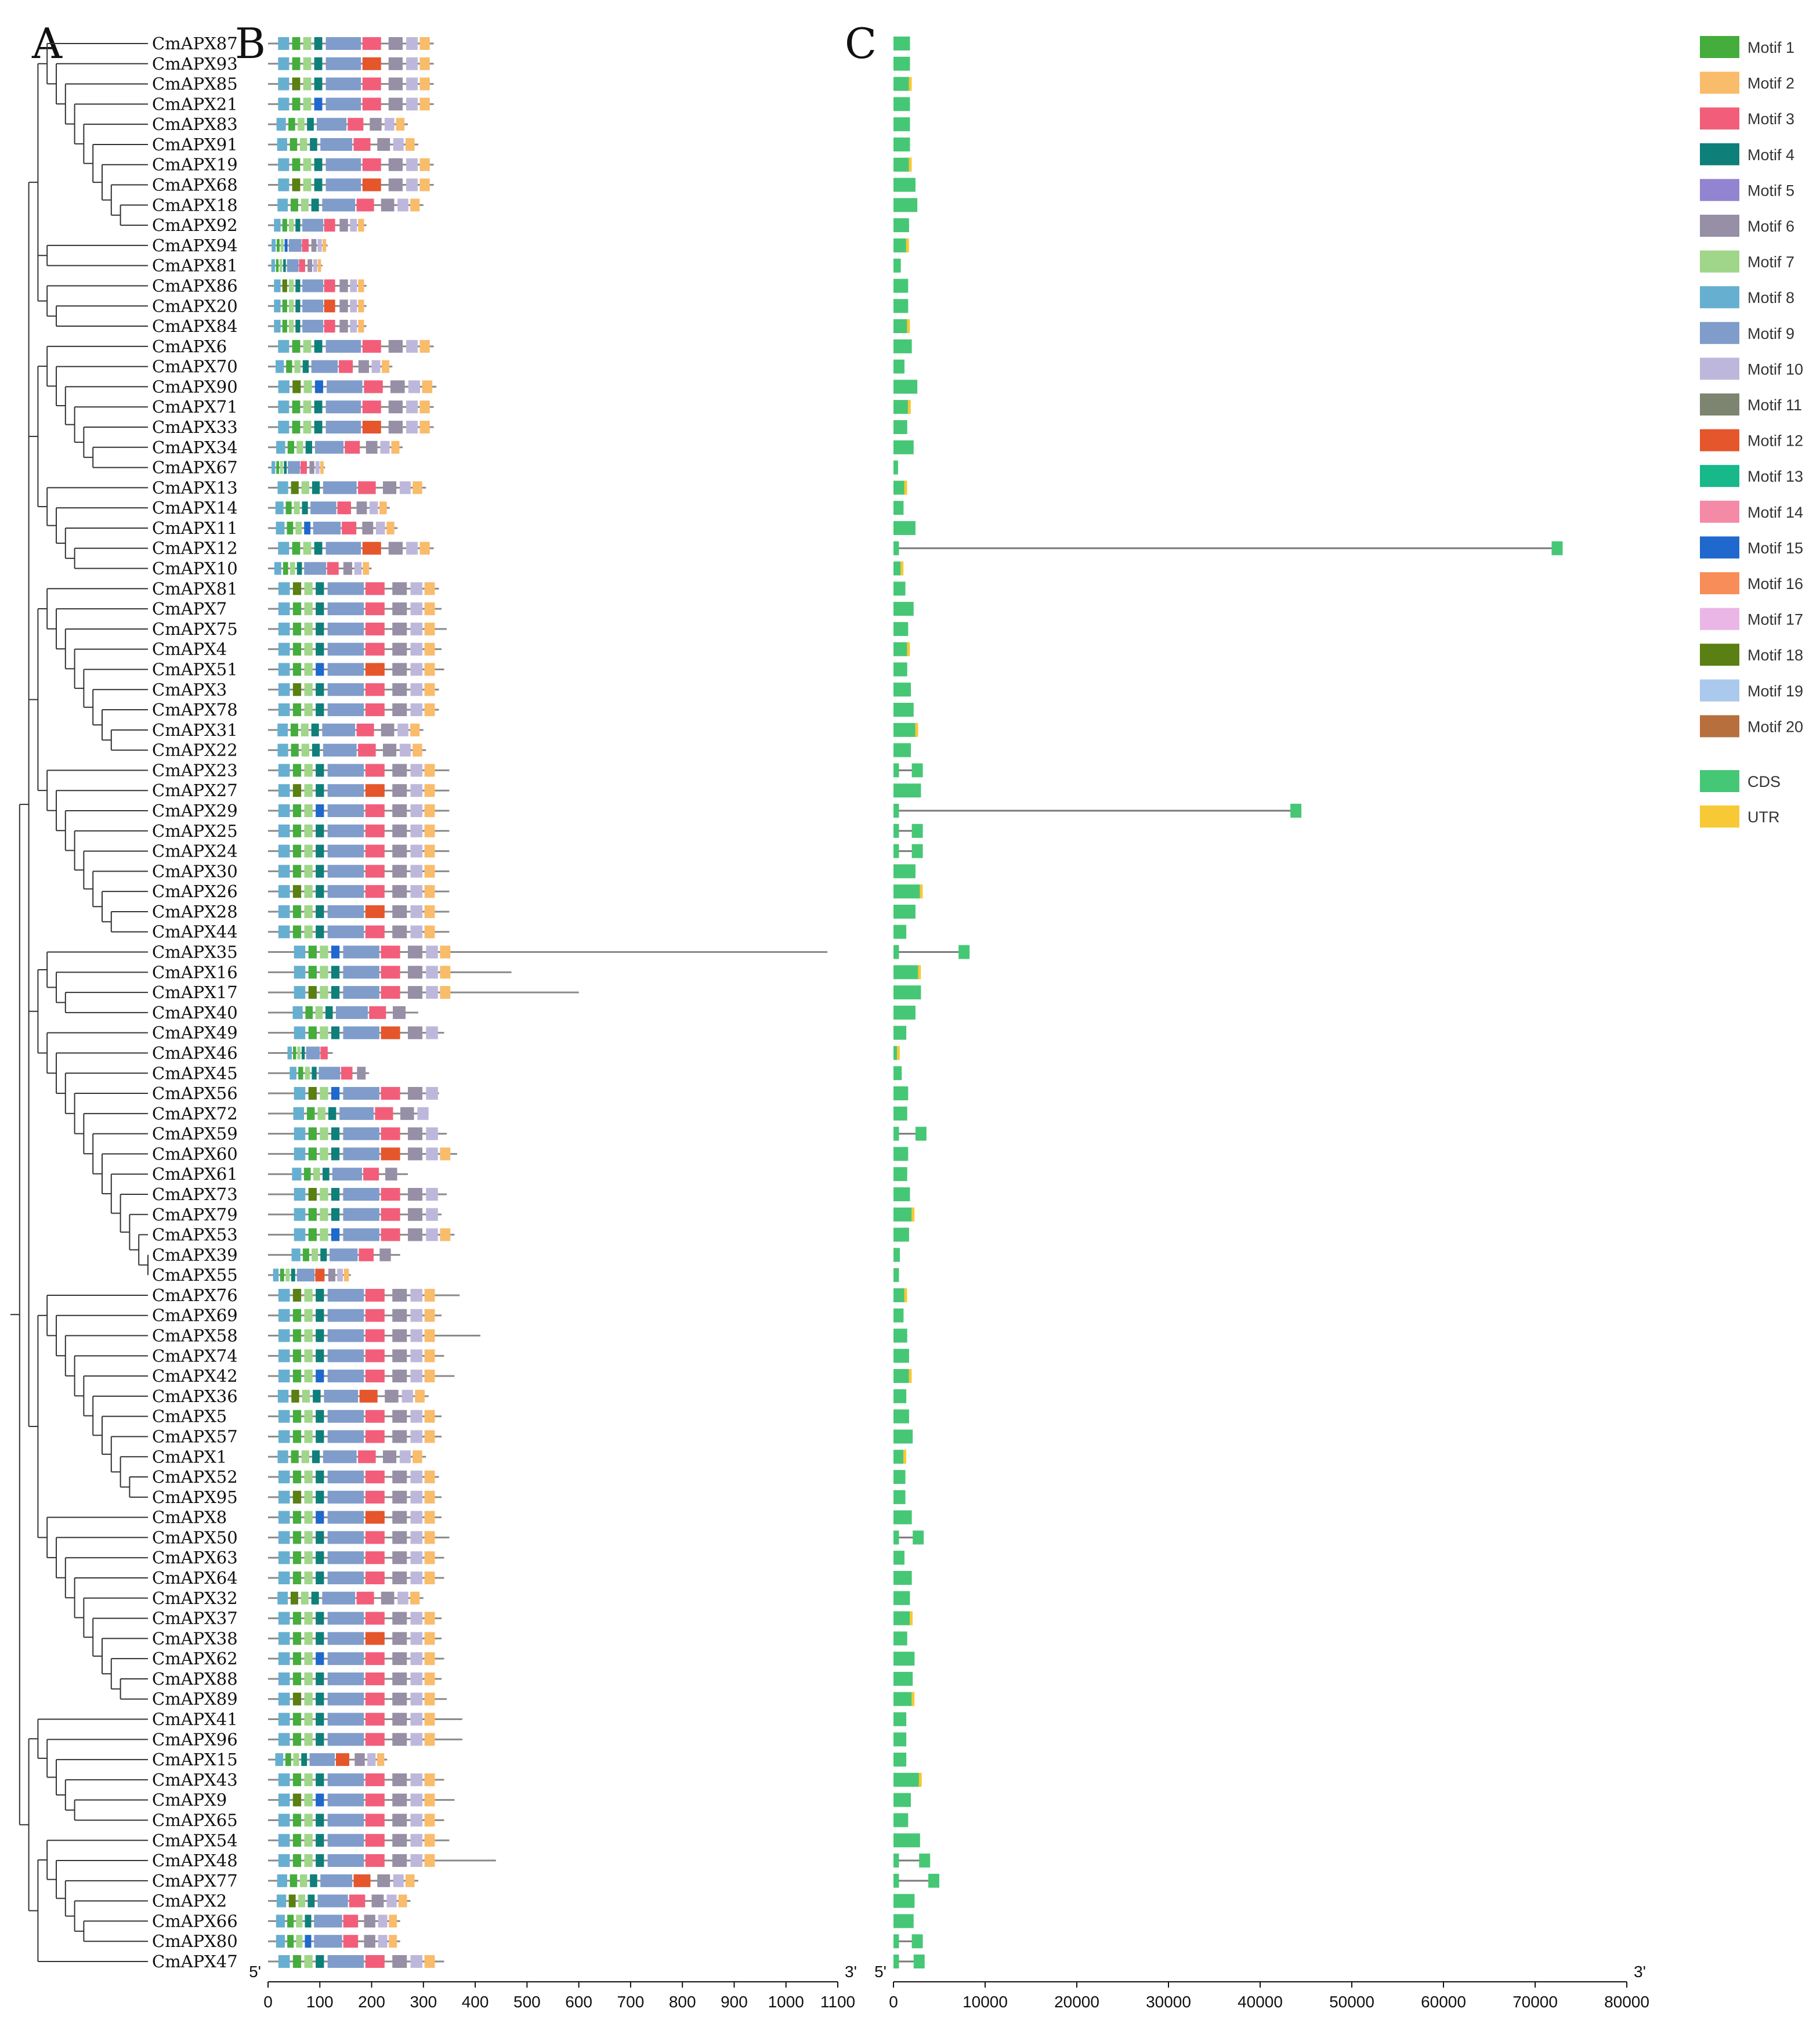 The height and width of the screenshot is (2023, 1820). I want to click on gene-label: CmAPX89, so click(195, 1699).